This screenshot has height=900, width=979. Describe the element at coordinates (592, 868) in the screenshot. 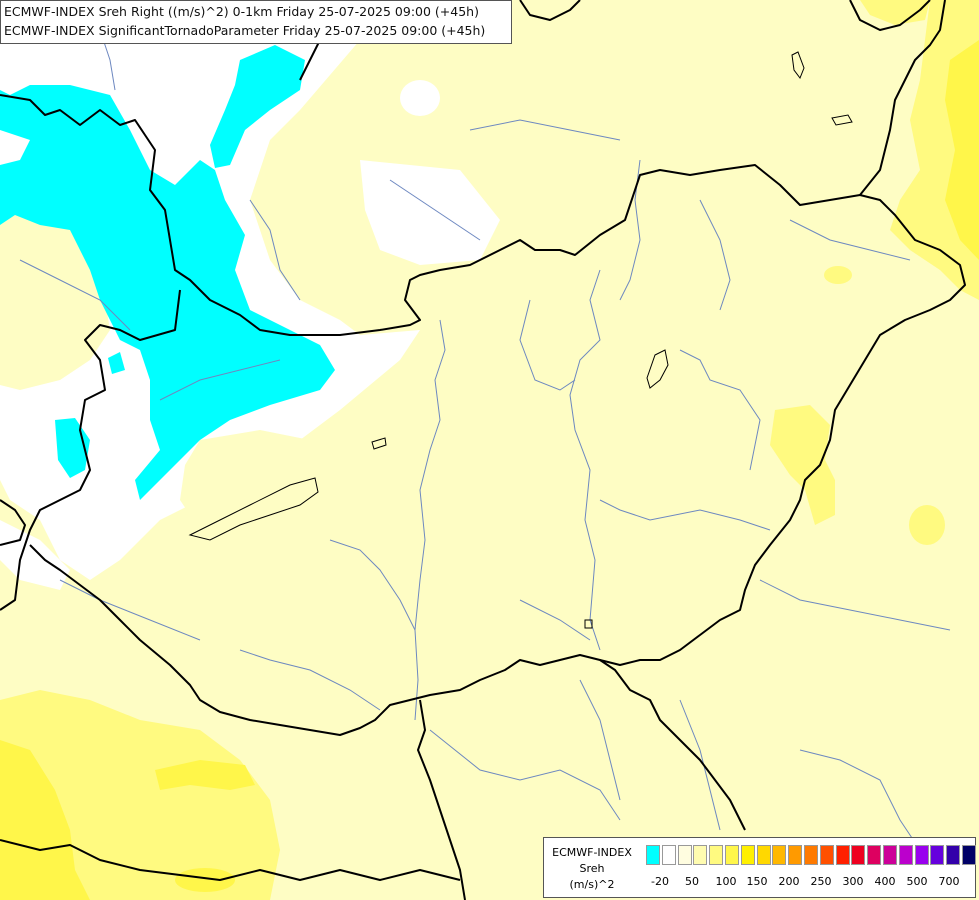

I see `legend-parameter: Sreh` at that location.